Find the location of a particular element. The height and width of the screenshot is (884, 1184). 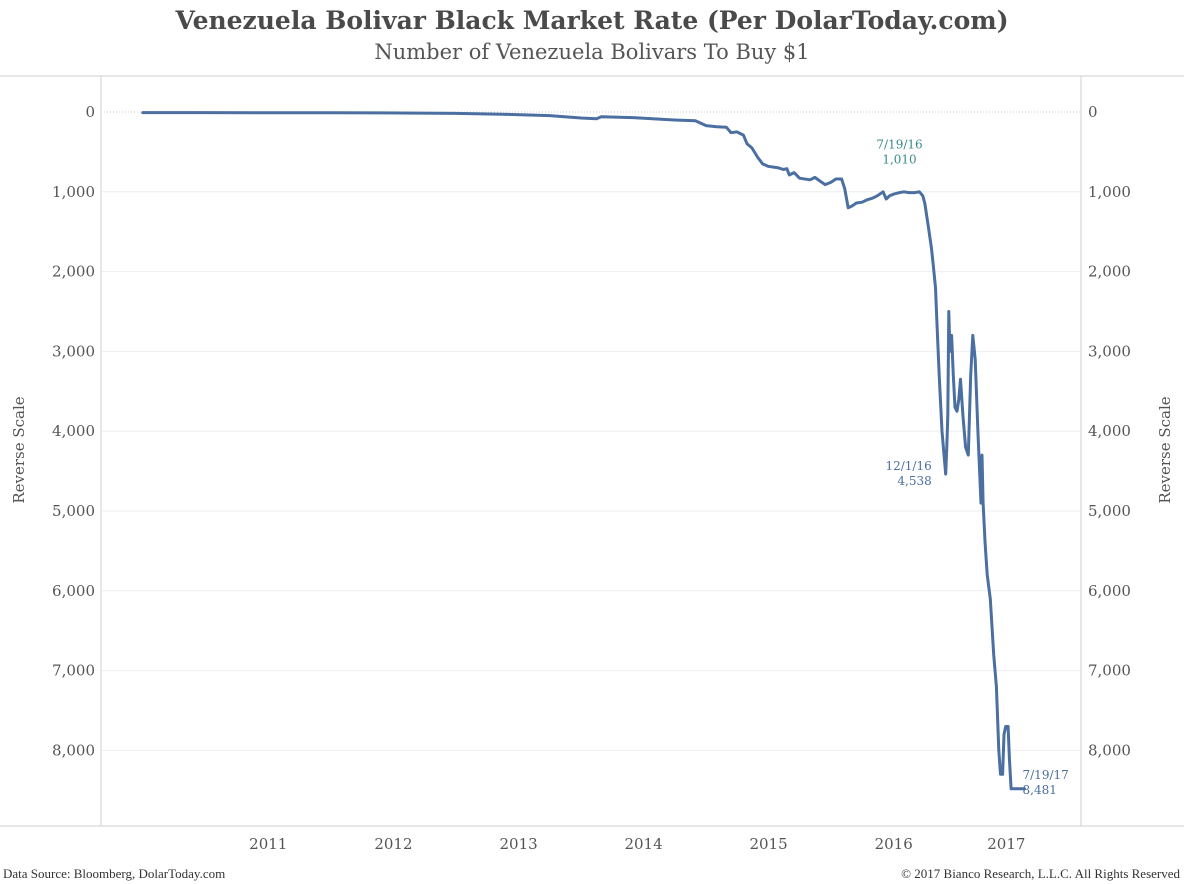

annotation-date: 7/19/17 is located at coordinates (1046, 775).